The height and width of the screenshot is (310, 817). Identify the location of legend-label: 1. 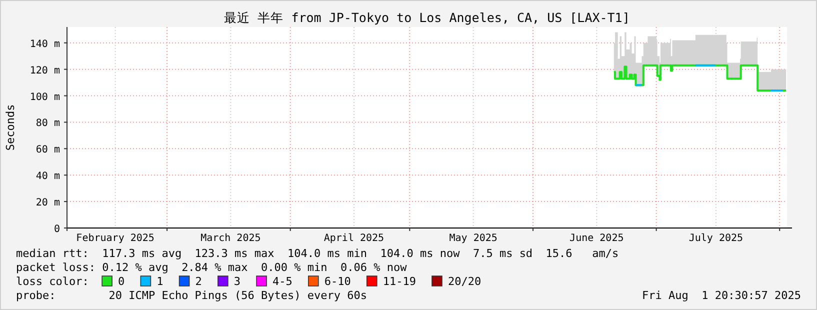
(160, 281).